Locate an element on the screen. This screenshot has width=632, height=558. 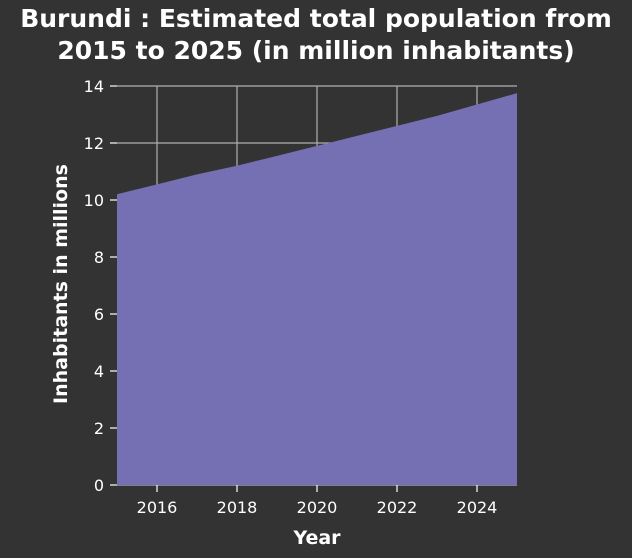
y-tick-label-8: 8 is located at coordinates (99, 257).